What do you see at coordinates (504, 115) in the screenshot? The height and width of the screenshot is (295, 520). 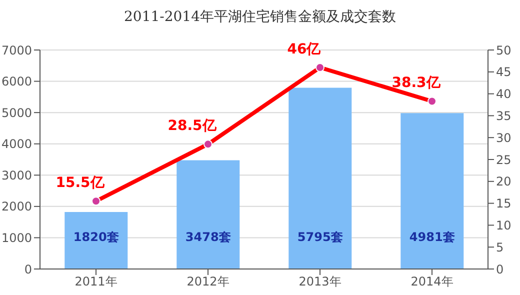 I see `y2-tick-label: 35` at bounding box center [504, 115].